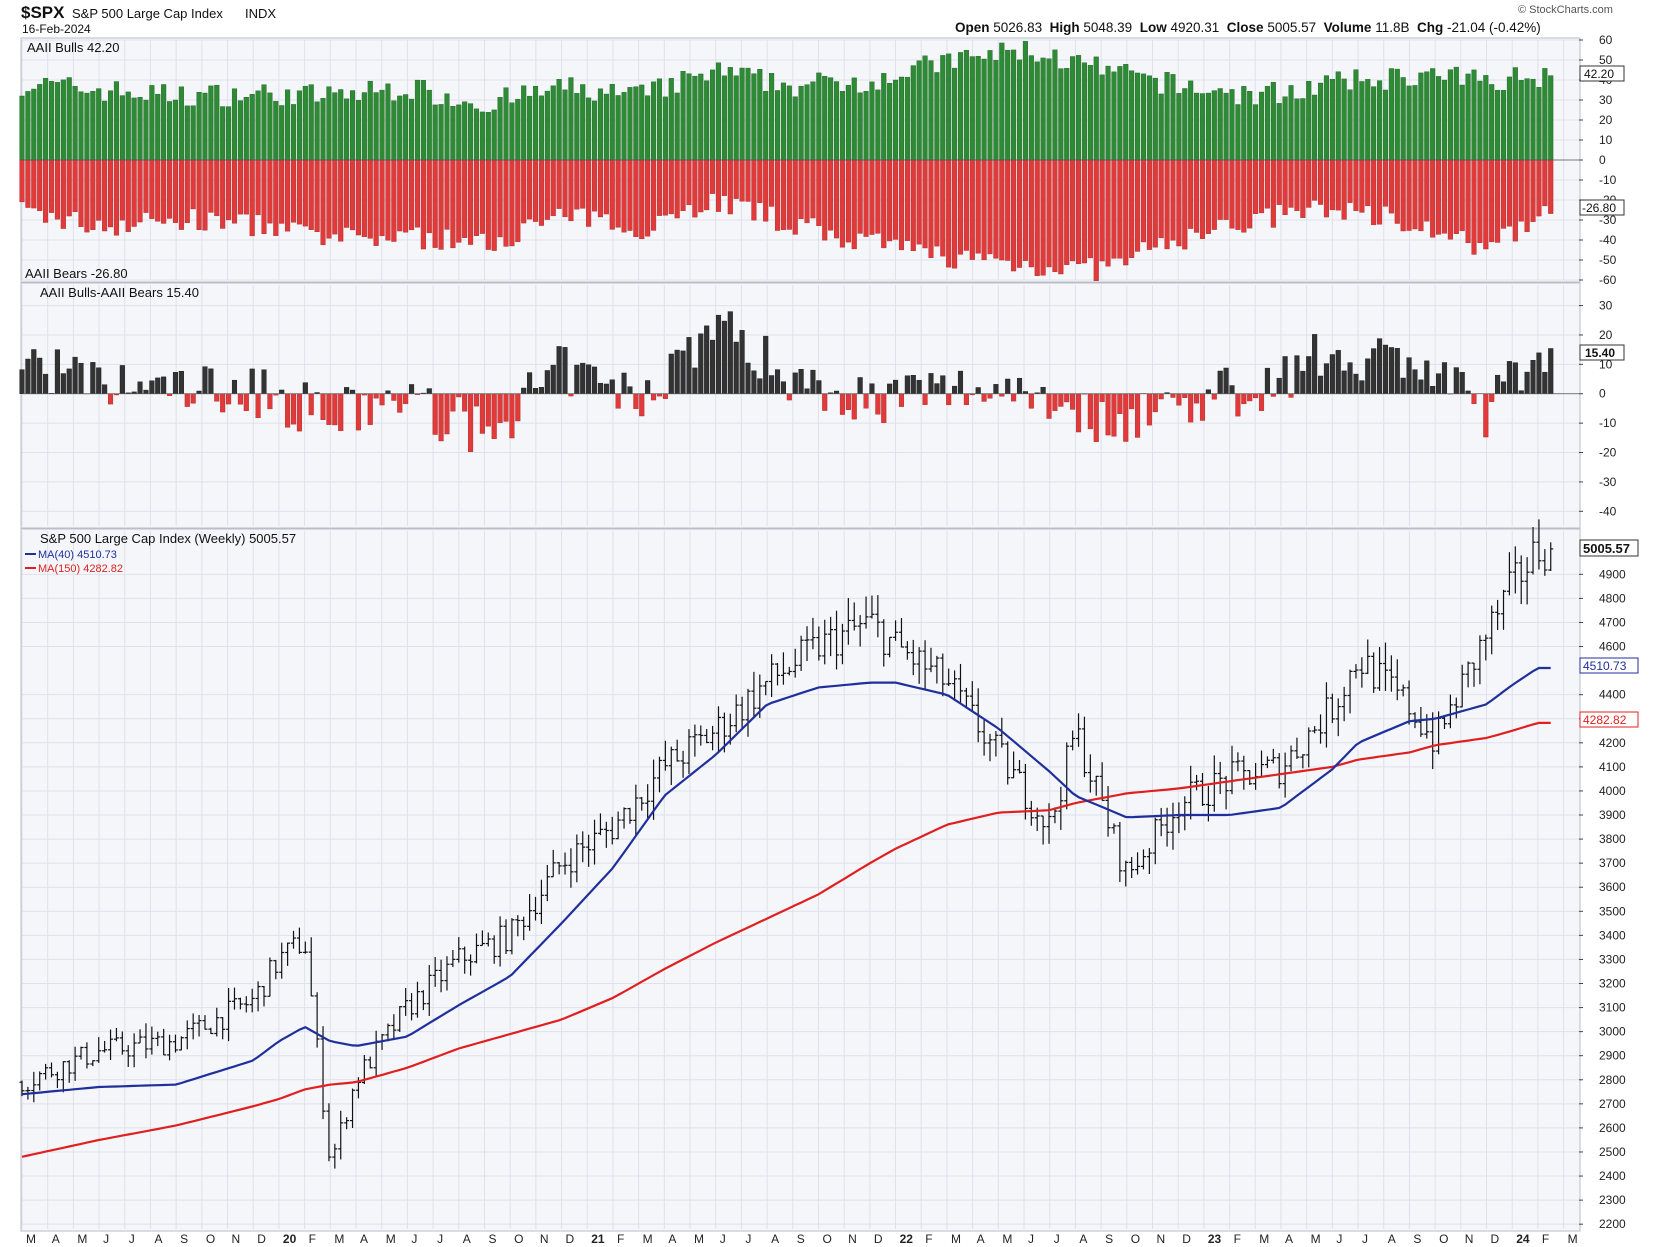 Image resolution: width=1670 pixels, height=1247 pixels. Describe the element at coordinates (261, 1239) in the screenshot. I see `x-tick-label: D` at that location.